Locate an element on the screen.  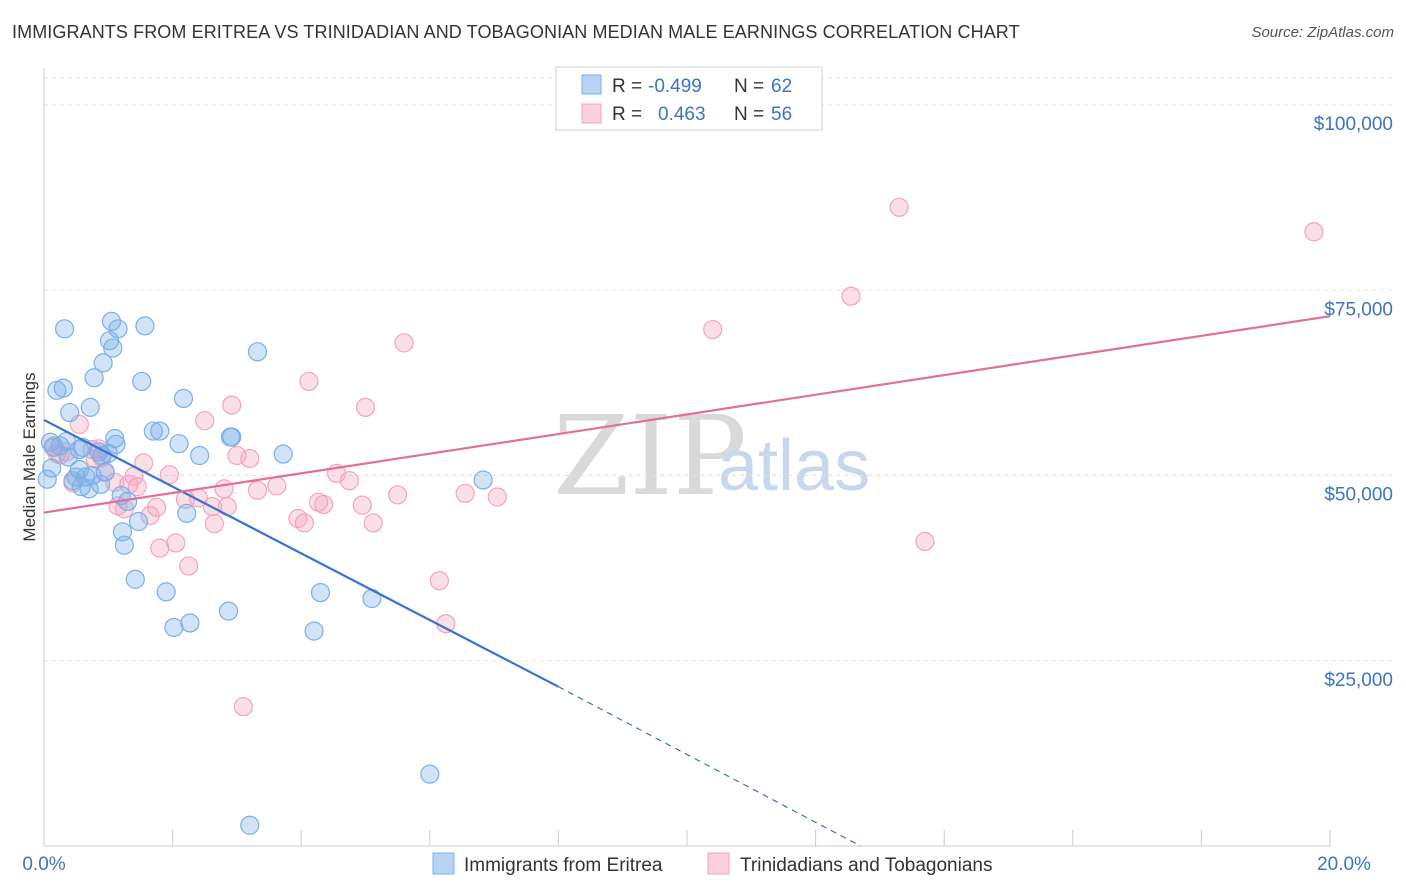
x-tick-label-min: 0.0% is located at coordinates (43, 864).